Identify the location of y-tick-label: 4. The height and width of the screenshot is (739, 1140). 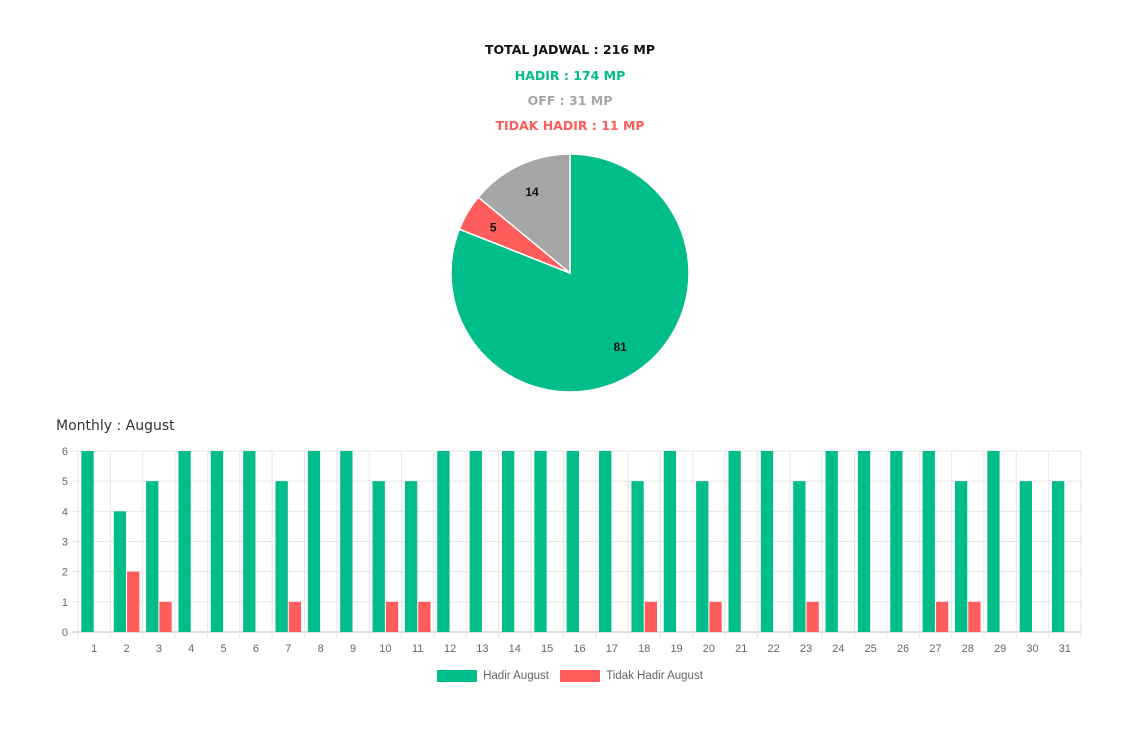
(65, 512).